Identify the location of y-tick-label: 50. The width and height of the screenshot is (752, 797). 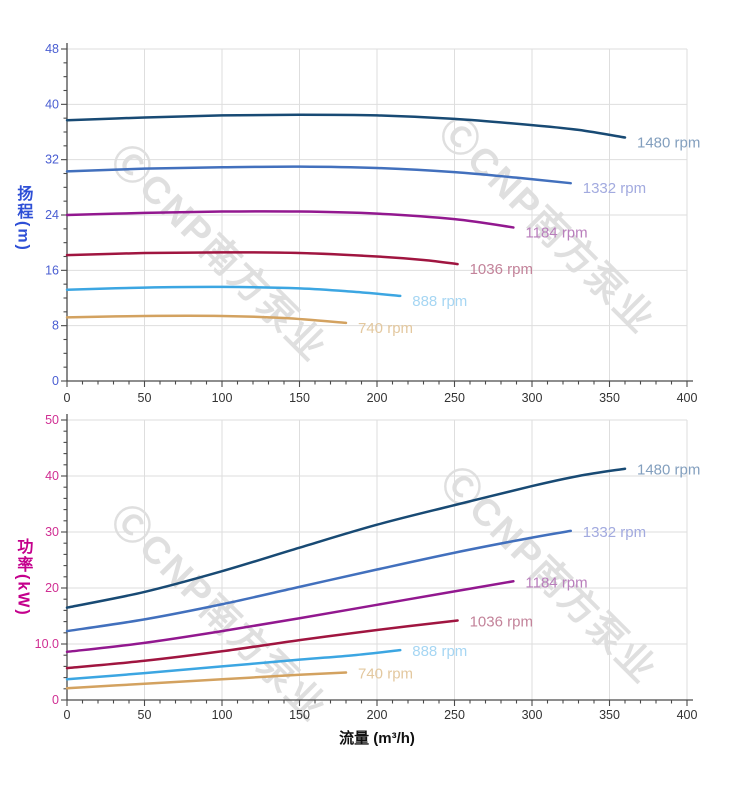
(52, 420).